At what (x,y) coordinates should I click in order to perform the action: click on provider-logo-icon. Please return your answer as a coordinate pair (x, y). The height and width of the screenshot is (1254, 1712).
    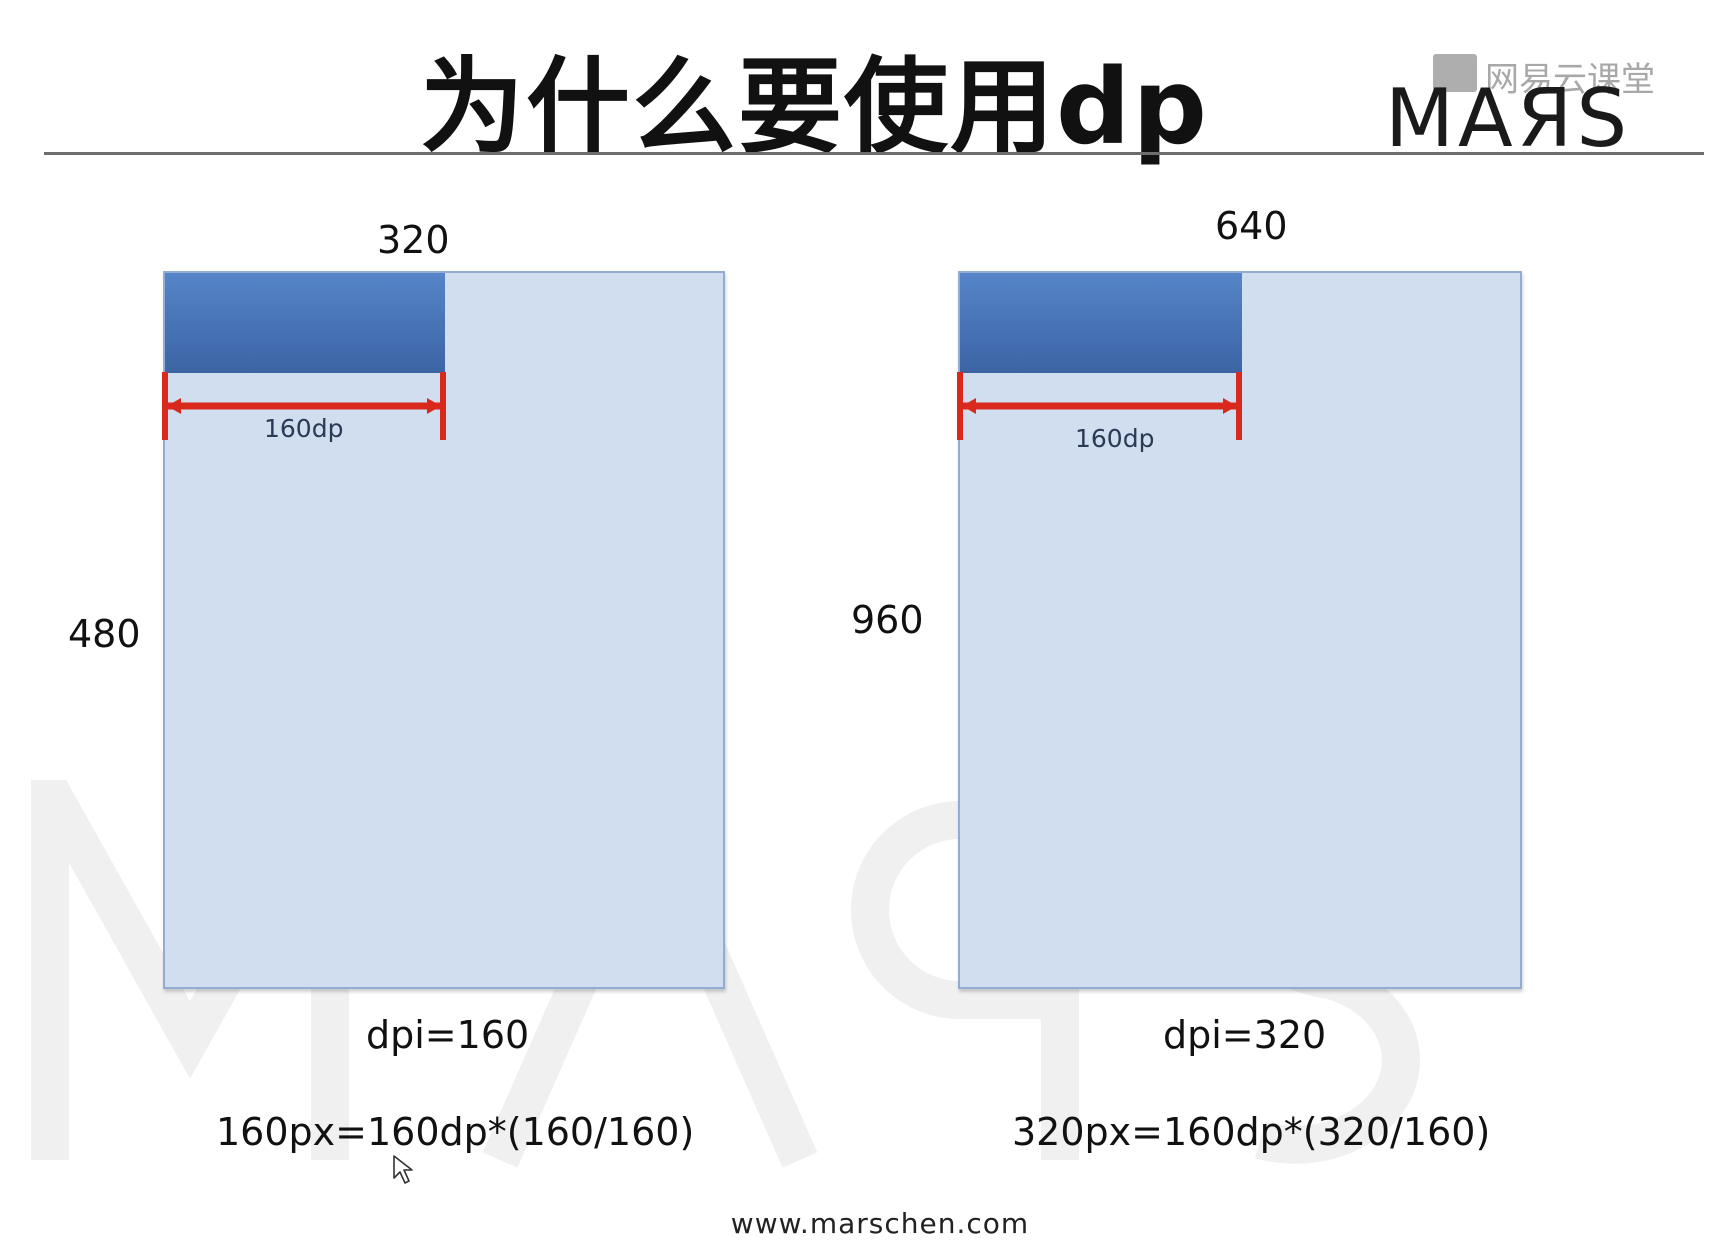
    Looking at the image, I should click on (1455, 73).